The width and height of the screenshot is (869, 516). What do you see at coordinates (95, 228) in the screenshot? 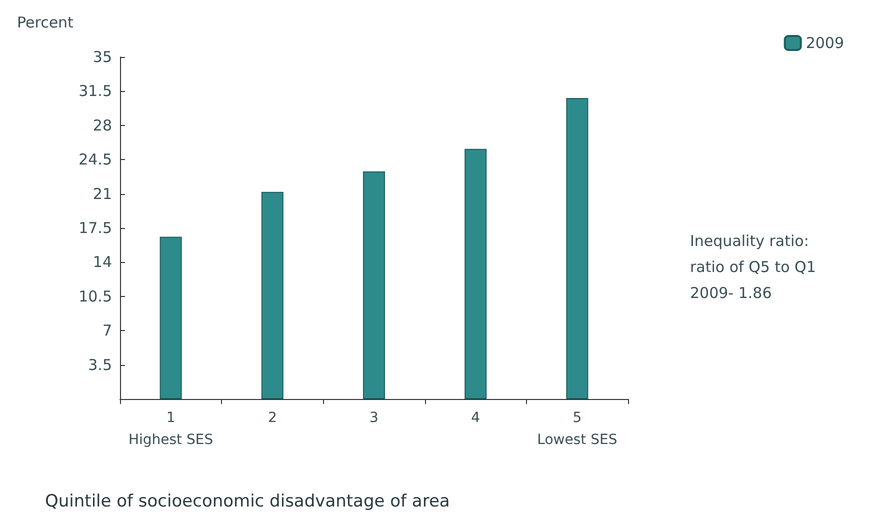
I see `y-tick-label: 17.5` at bounding box center [95, 228].